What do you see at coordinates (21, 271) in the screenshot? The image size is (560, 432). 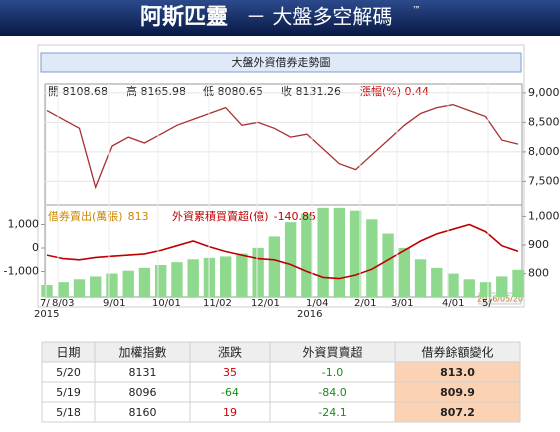 I see `y-tick-label: -1,000` at bounding box center [21, 271].